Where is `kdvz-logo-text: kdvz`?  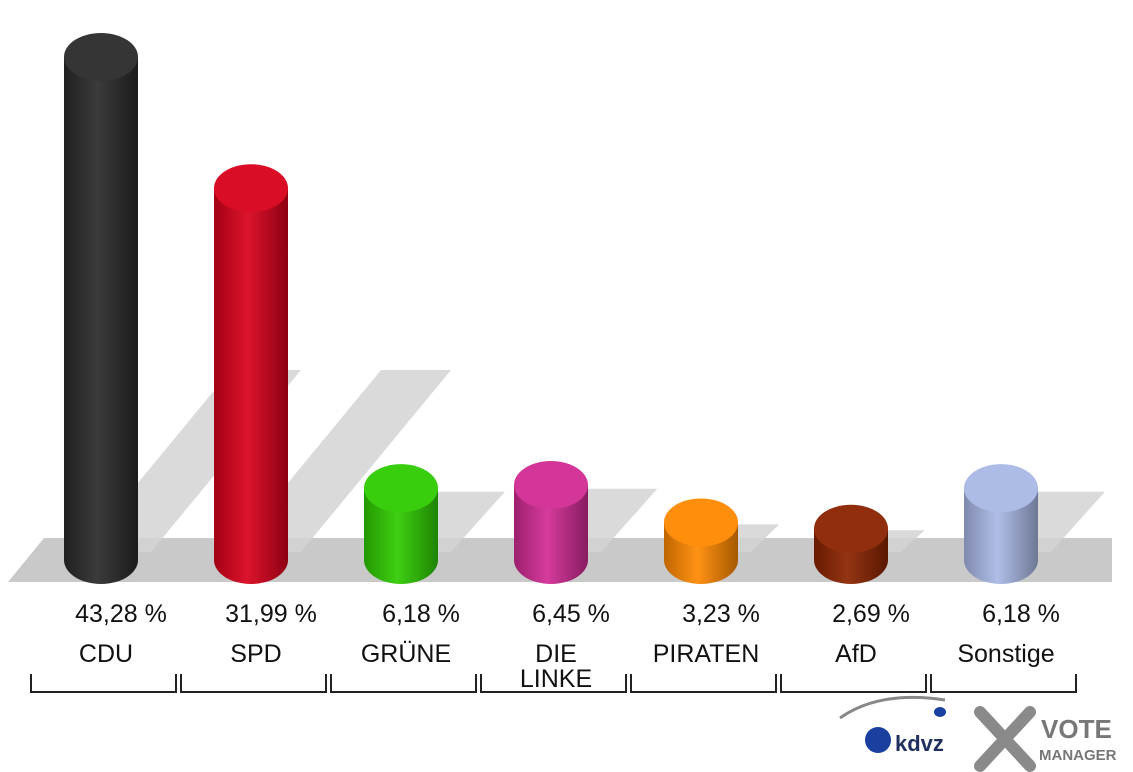 kdvz-logo-text: kdvz is located at coordinates (919, 743).